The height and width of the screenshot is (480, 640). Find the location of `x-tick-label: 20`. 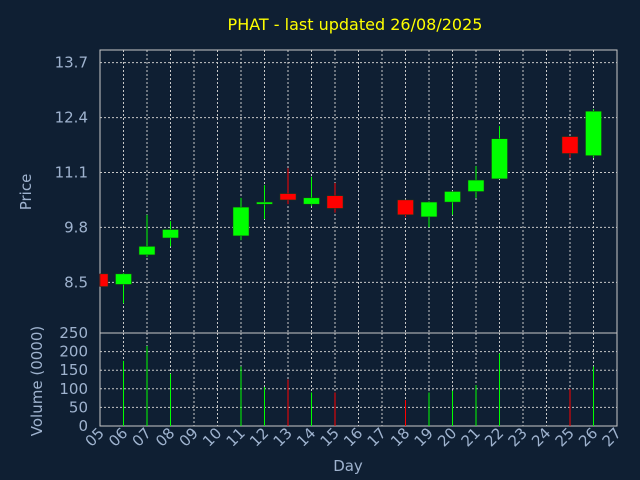

x-tick-label: 20 is located at coordinates (447, 437).